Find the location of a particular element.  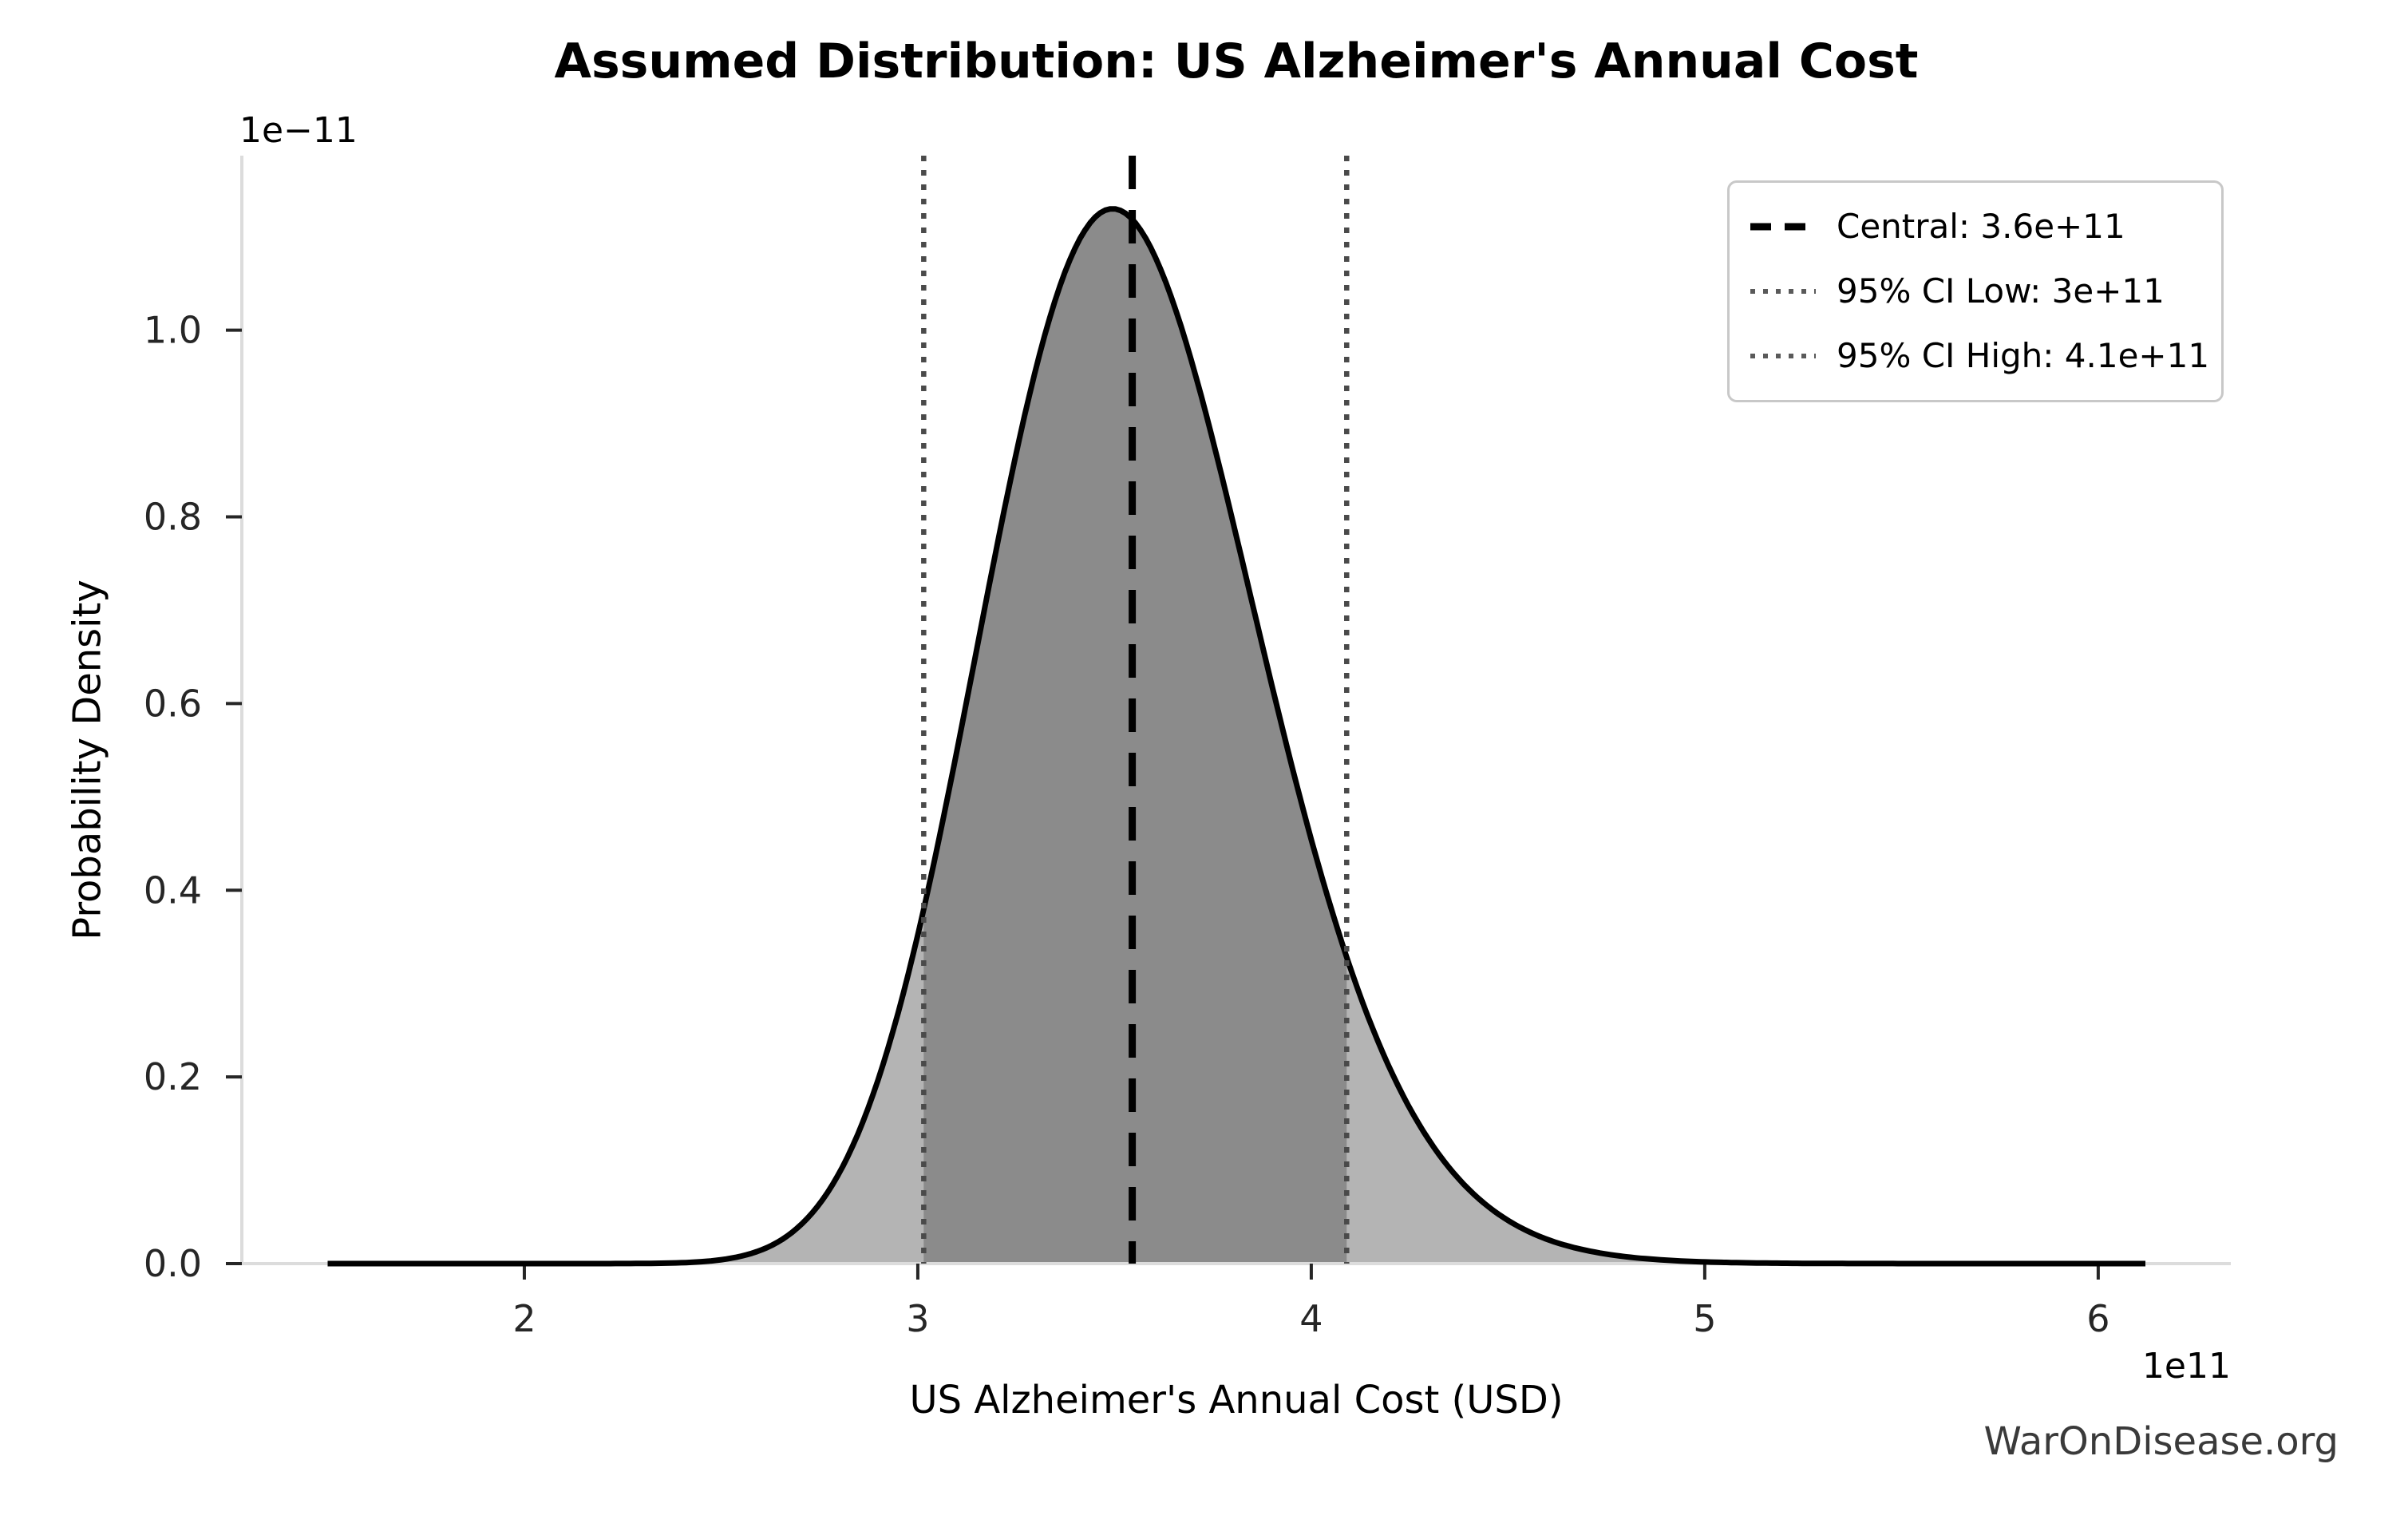

legend-entry-central: Central: 3.6e+11 is located at coordinates (1975, 226).